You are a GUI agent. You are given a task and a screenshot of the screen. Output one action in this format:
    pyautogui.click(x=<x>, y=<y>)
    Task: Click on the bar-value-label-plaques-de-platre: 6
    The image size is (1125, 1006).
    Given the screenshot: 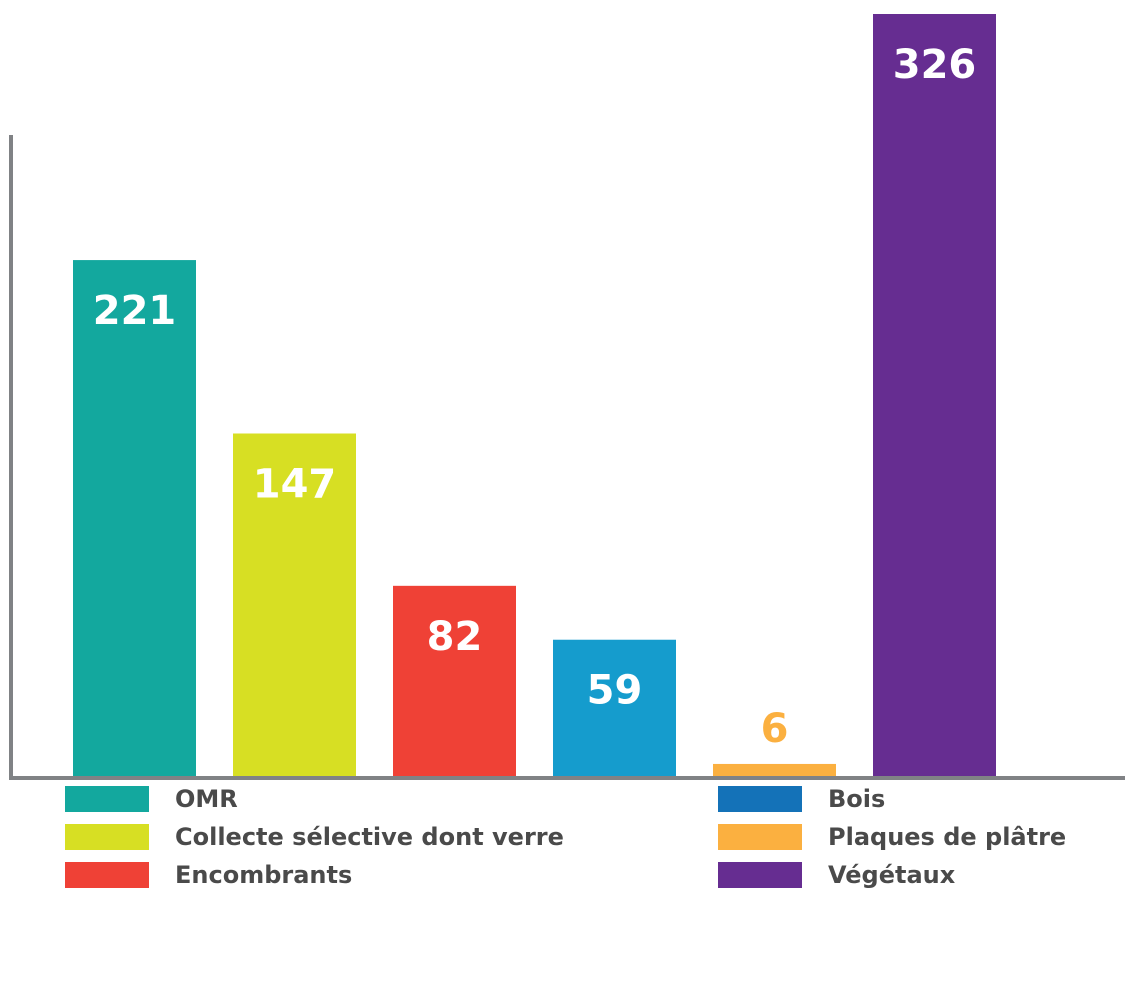 What is the action you would take?
    pyautogui.click(x=775, y=729)
    